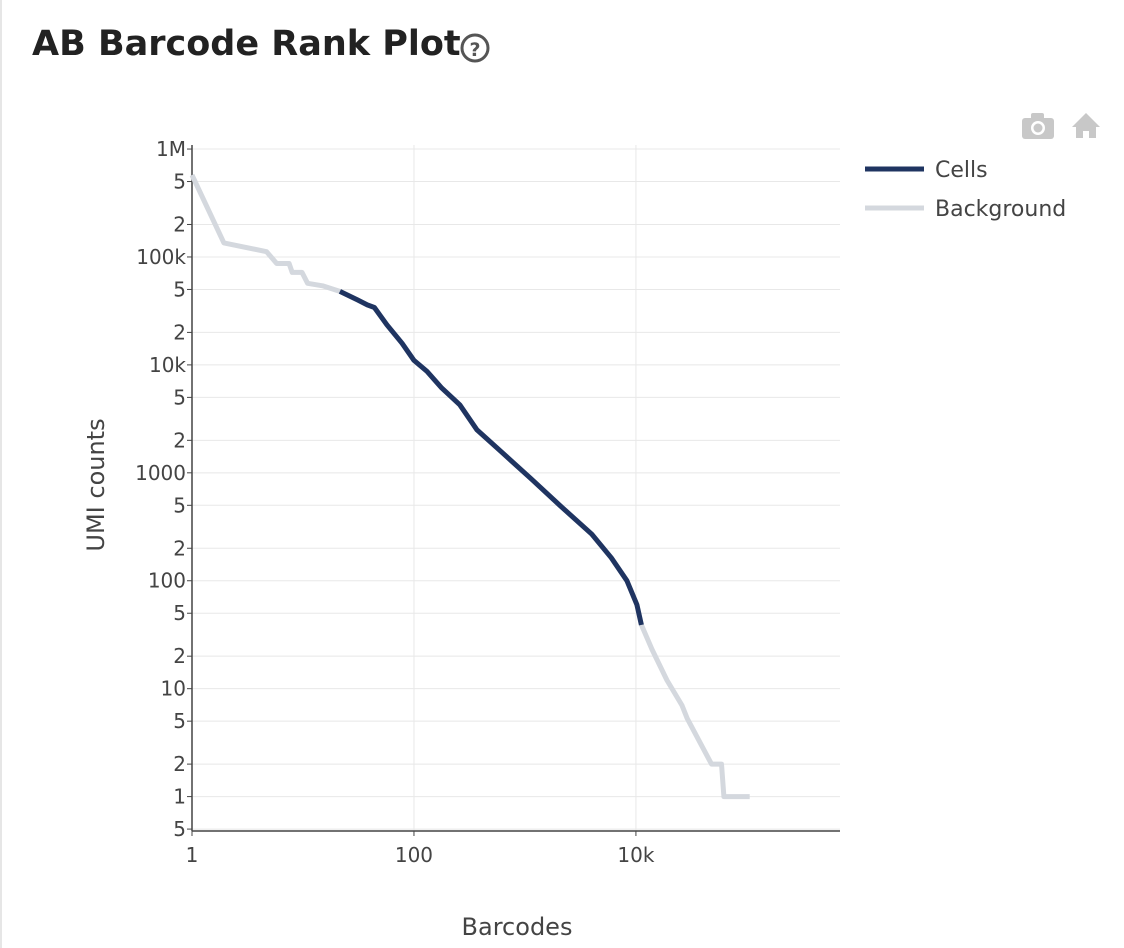 The image size is (1124, 948). What do you see at coordinates (179, 797) in the screenshot?
I see `y-tick-label: 1` at bounding box center [179, 797].